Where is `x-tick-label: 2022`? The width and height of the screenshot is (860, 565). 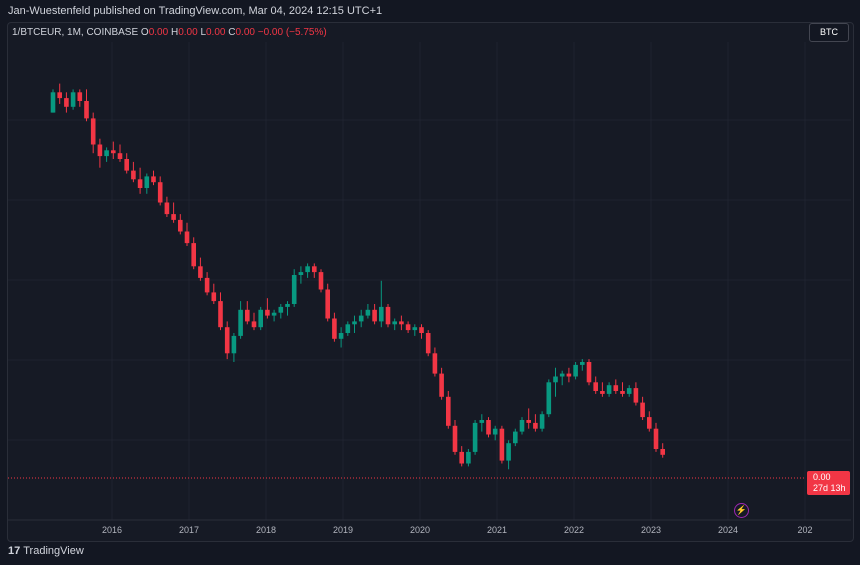
x-tick-label: 2022 is located at coordinates (574, 530).